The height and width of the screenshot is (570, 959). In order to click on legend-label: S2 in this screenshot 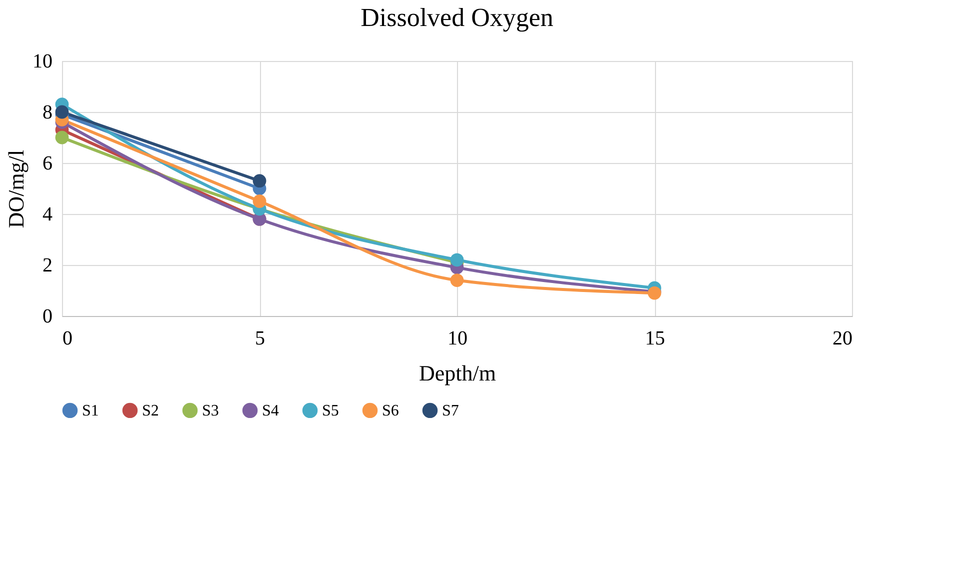, I will do `click(150, 411)`.